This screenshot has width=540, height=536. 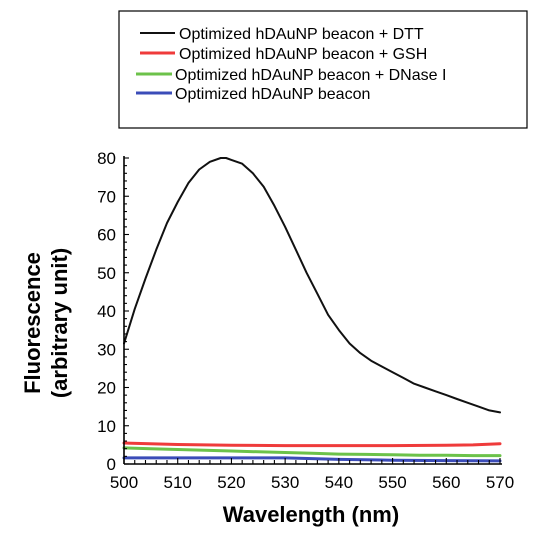 I want to click on x-tick-label: 550, so click(x=392, y=482).